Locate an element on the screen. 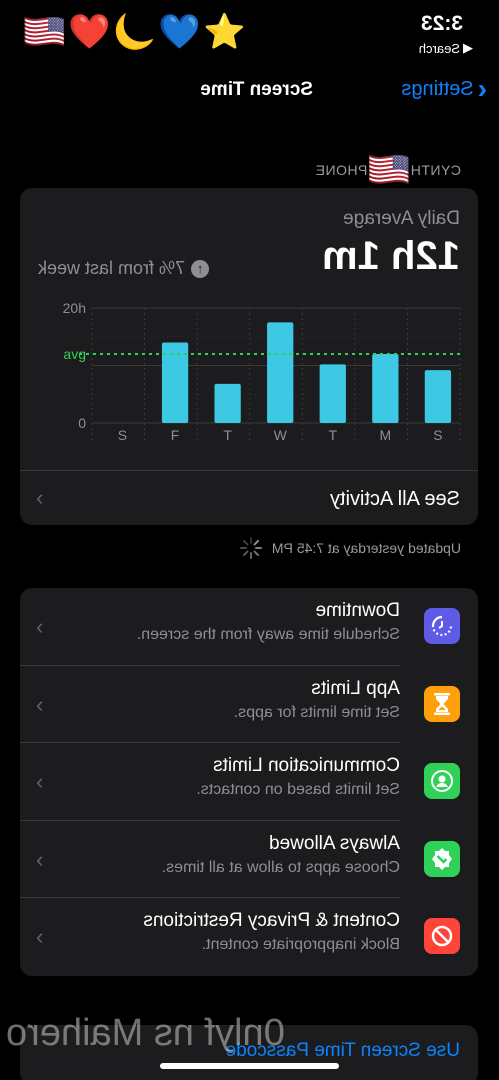  device-name: CYNTH 🇺🇸 PHONE is located at coordinates (388, 170).